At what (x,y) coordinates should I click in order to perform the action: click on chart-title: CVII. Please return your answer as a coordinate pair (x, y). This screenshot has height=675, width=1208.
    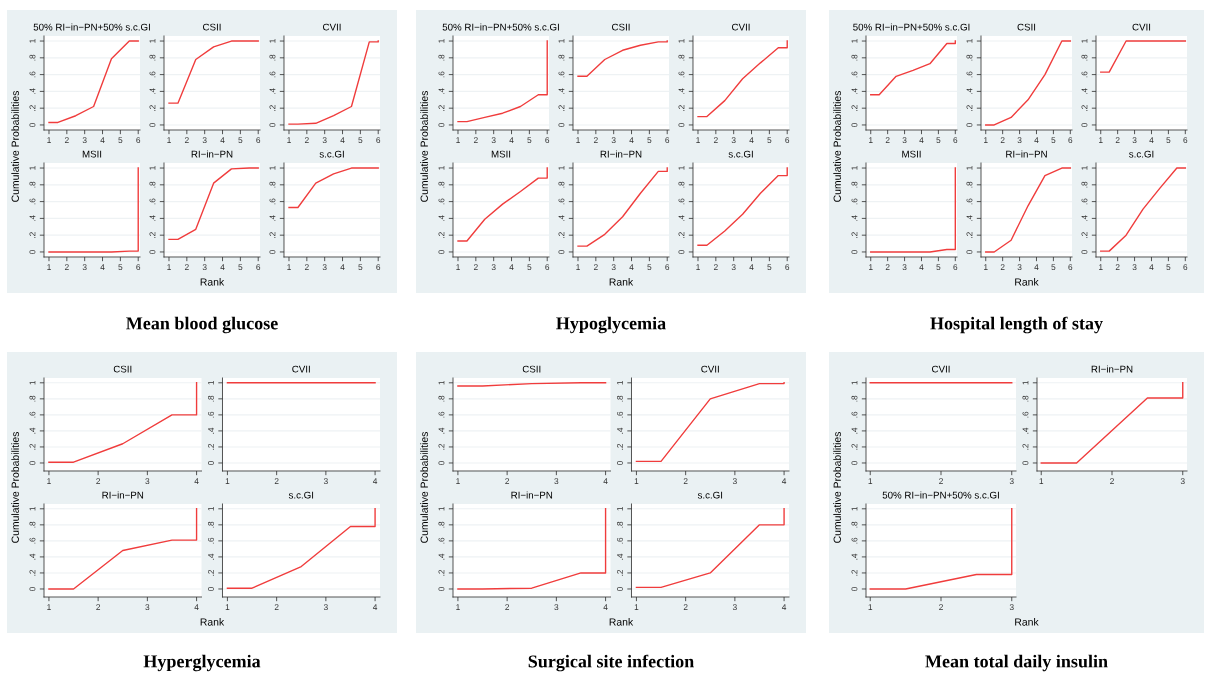
    Looking at the image, I should click on (741, 27).